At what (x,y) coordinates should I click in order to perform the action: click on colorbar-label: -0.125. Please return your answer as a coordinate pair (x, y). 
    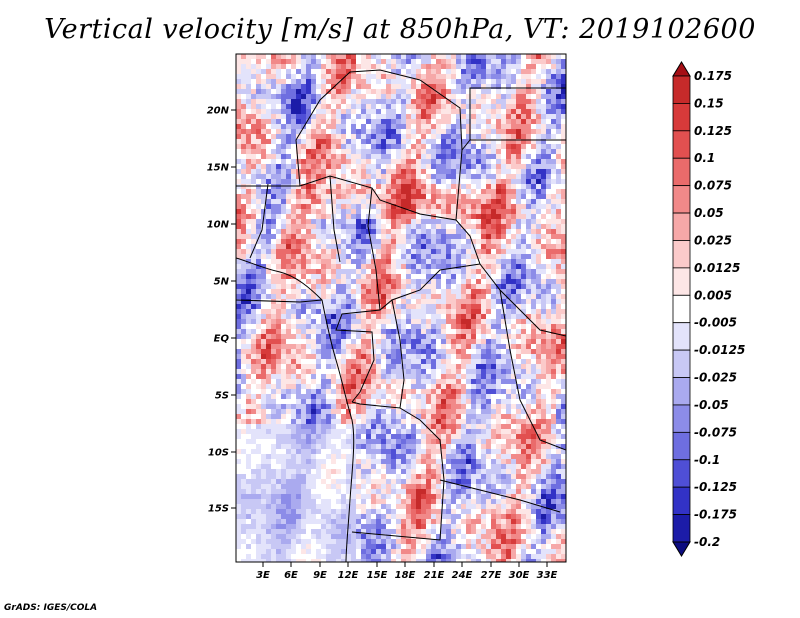
    Looking at the image, I should click on (715, 487).